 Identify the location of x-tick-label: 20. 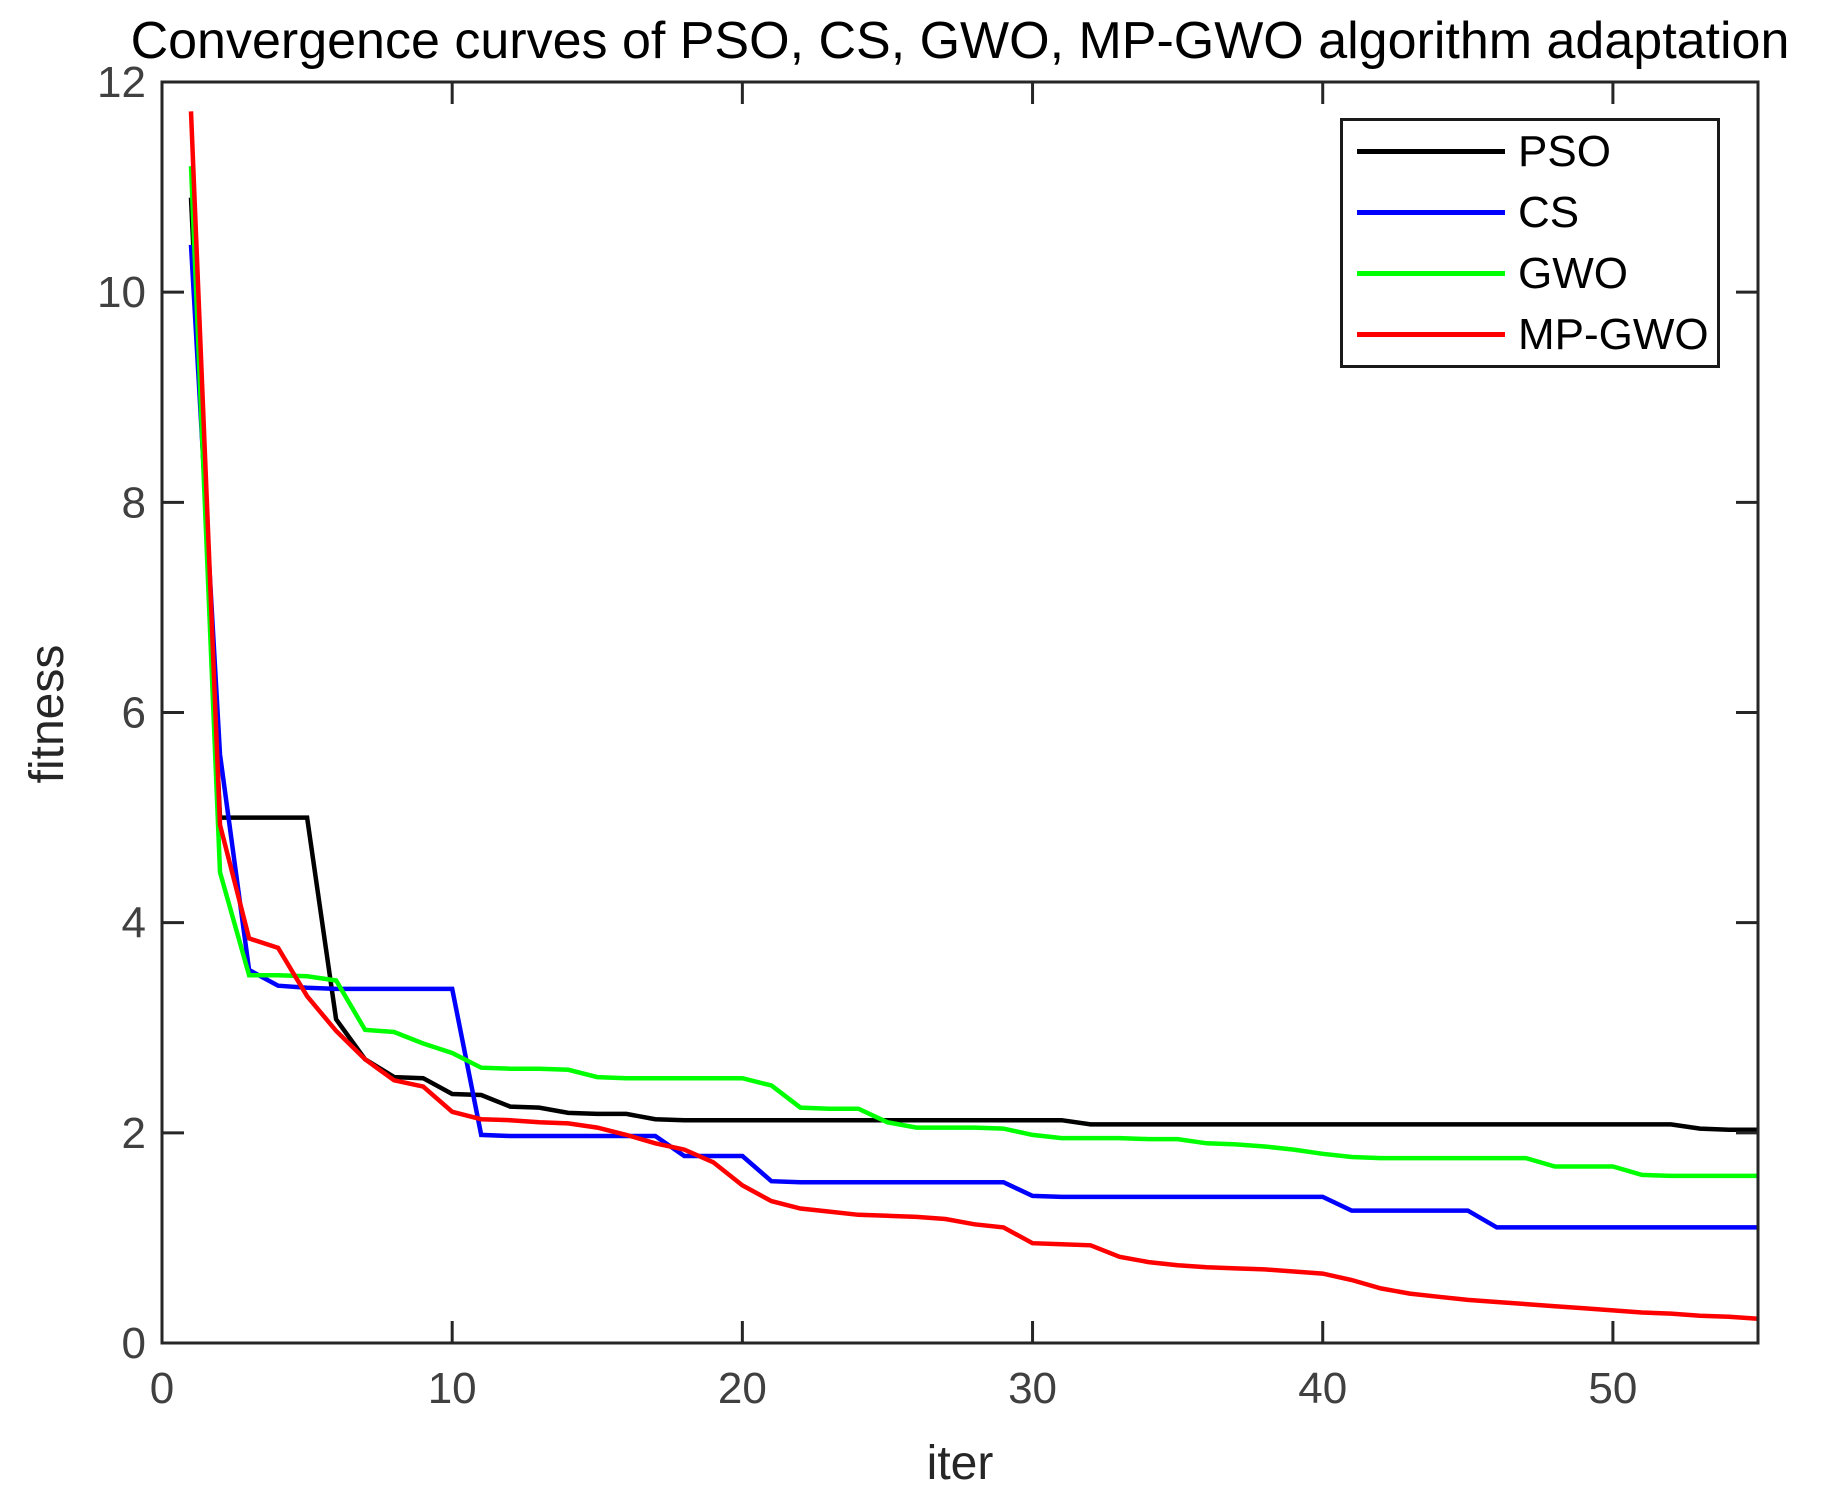
(742, 1388).